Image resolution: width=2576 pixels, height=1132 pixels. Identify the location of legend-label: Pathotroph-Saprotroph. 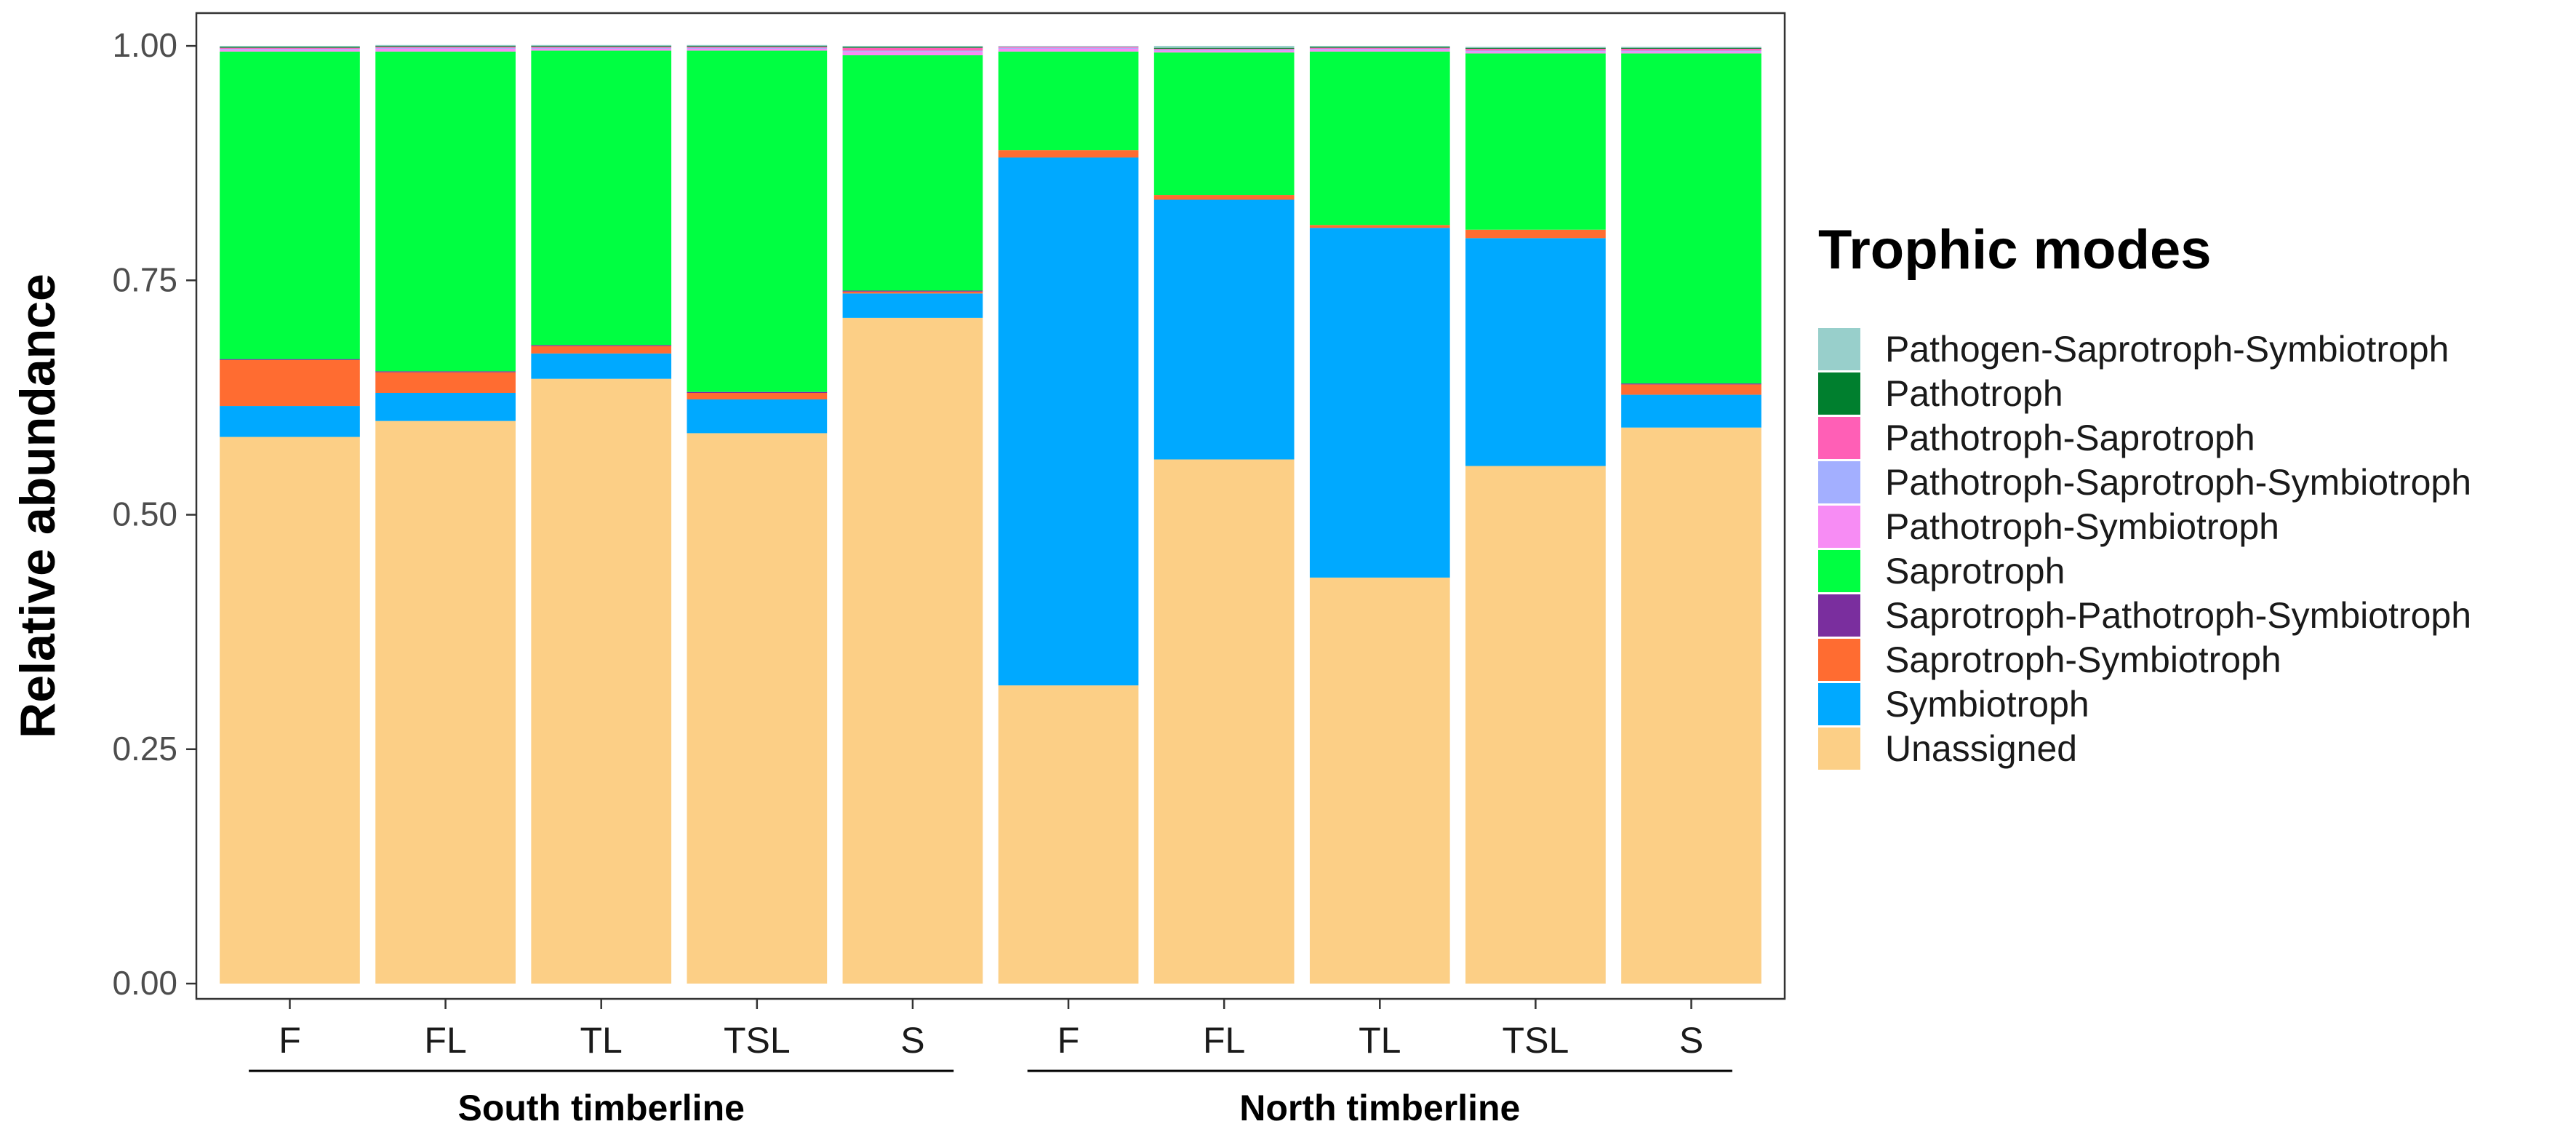
(2070, 437).